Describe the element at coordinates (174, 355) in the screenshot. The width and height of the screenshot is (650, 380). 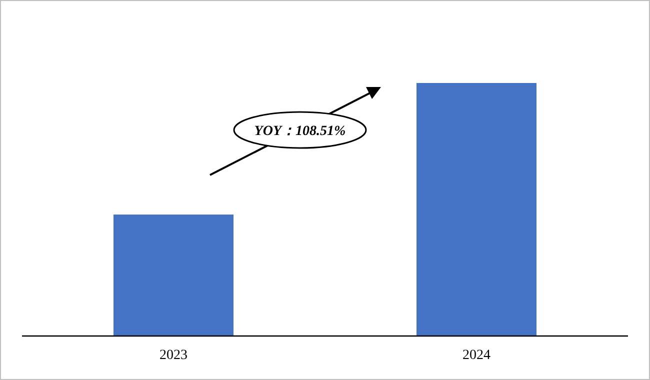
I see `x-tick-label: 2023` at that location.